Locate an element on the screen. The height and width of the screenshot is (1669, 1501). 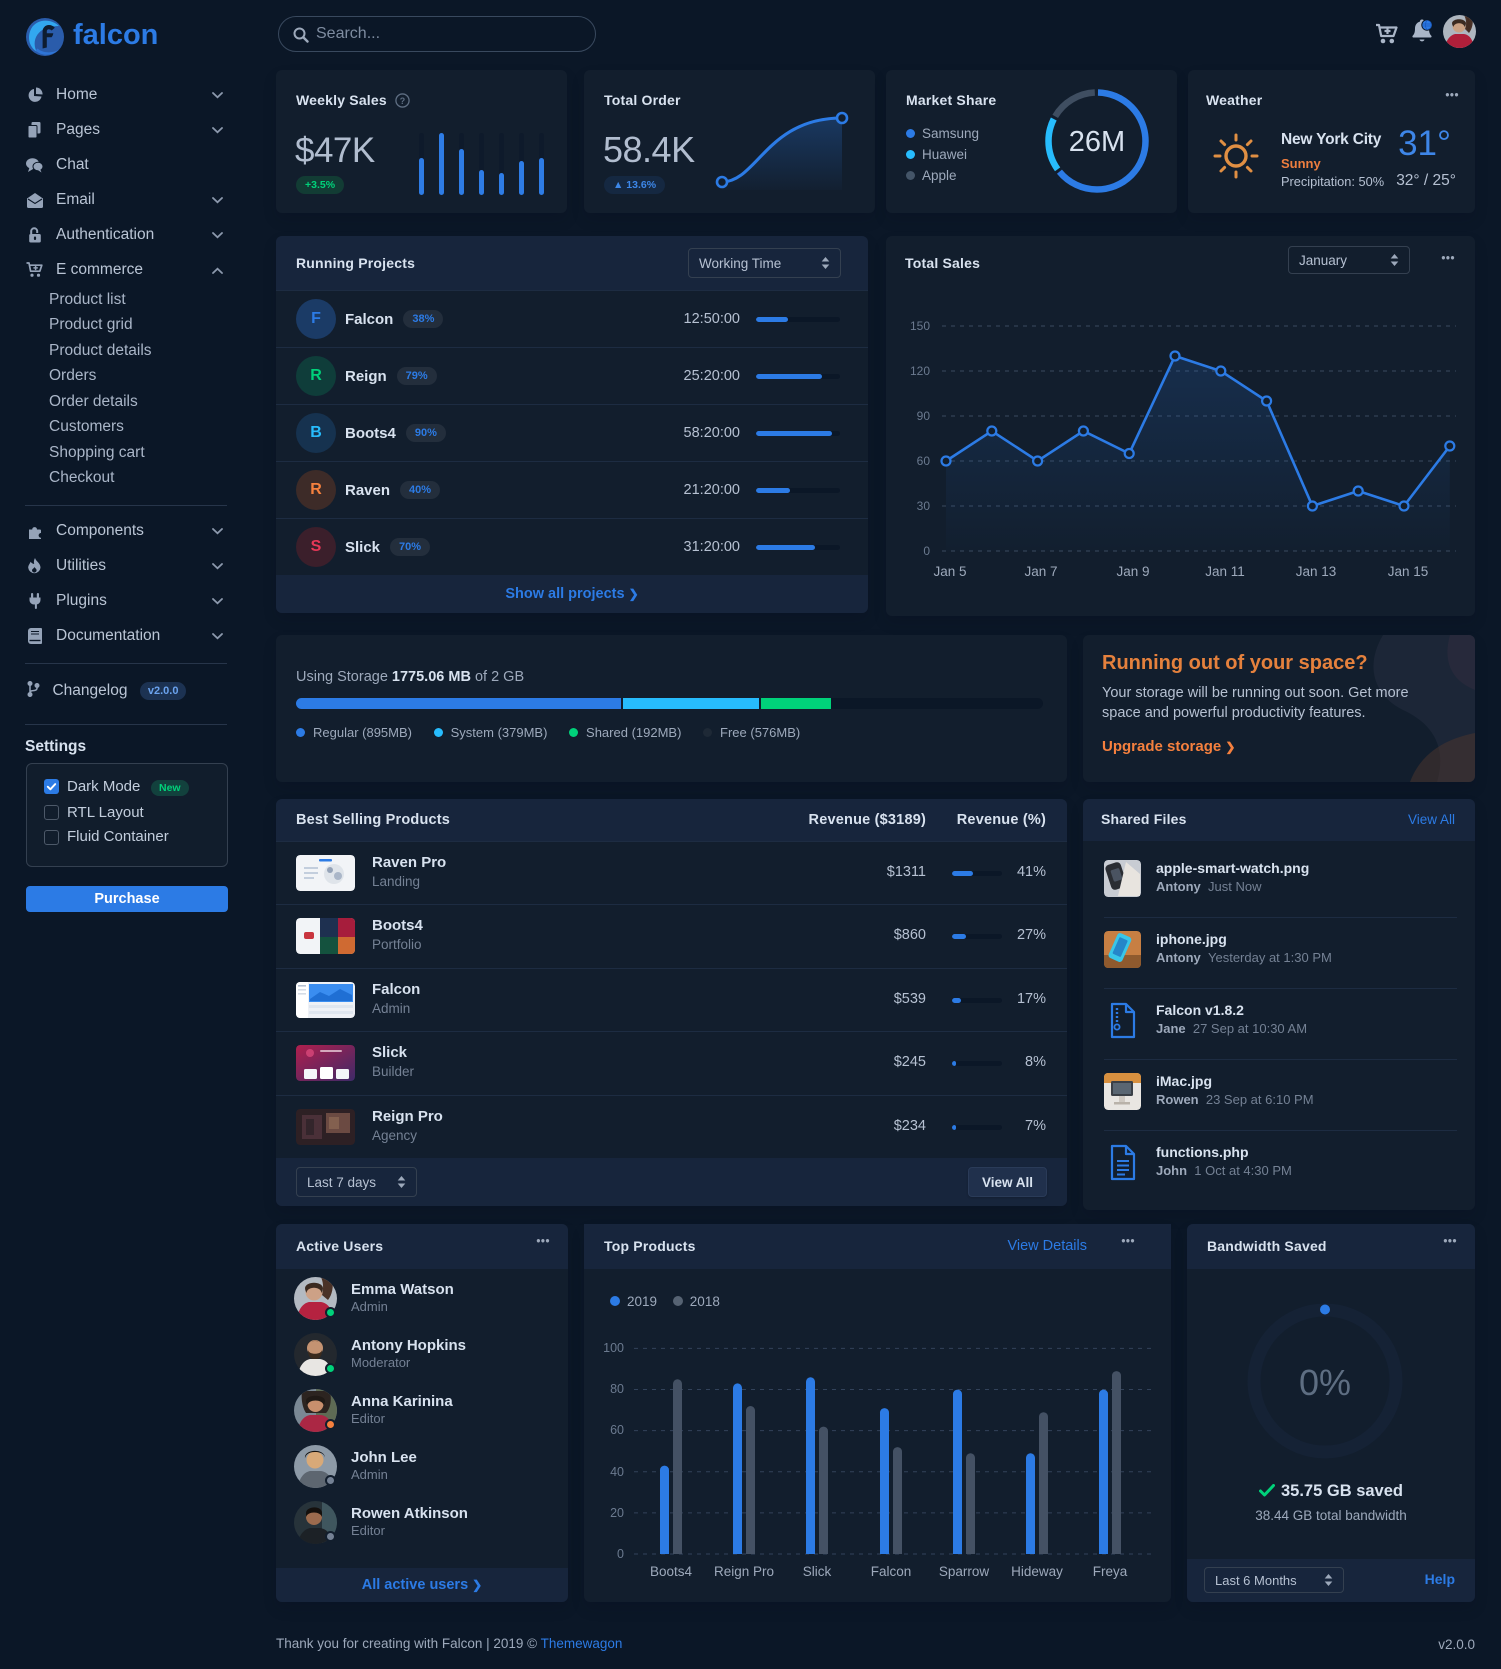
svg-text: 100 is located at coordinates (613, 1348).